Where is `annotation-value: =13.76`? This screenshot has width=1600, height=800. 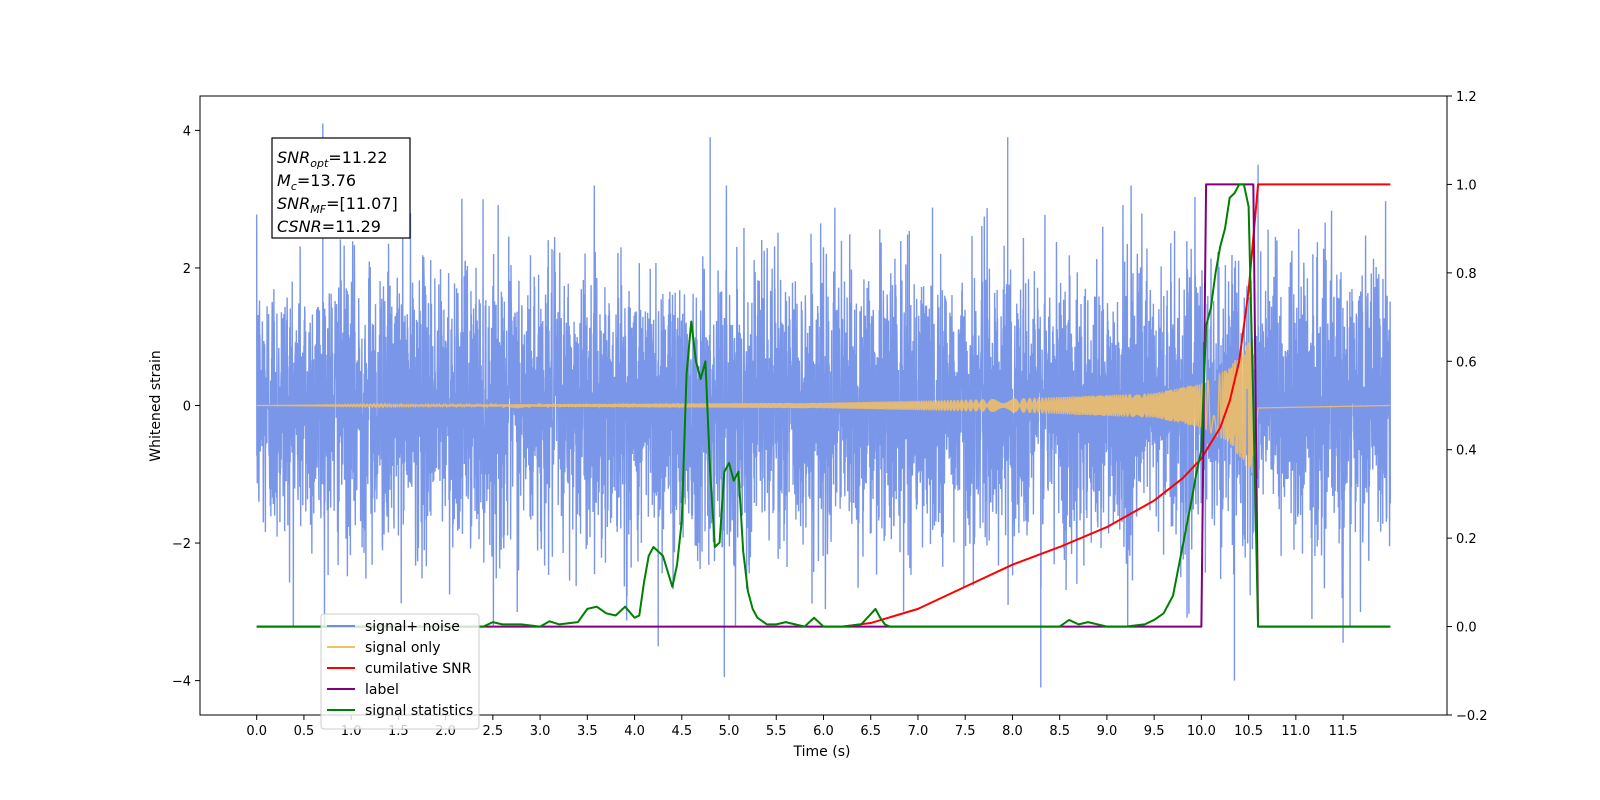 annotation-value: =13.76 is located at coordinates (326, 180).